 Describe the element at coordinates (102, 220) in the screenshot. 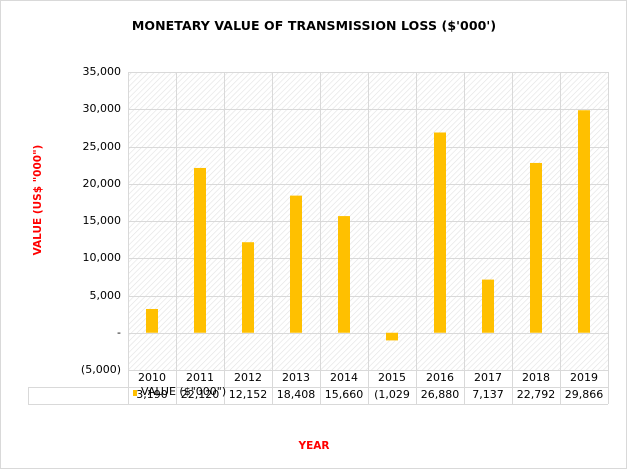

I see `y-tick-label: 15,000` at that location.